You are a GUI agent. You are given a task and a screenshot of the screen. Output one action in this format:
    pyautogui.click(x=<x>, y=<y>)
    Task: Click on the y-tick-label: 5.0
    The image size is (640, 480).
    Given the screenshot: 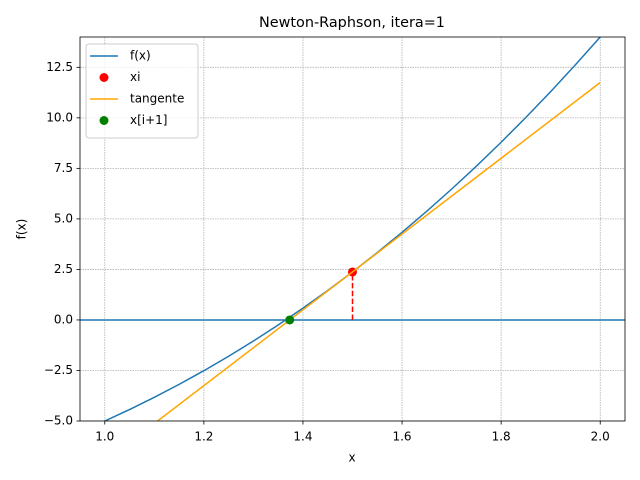 What is the action you would take?
    pyautogui.click(x=63, y=218)
    